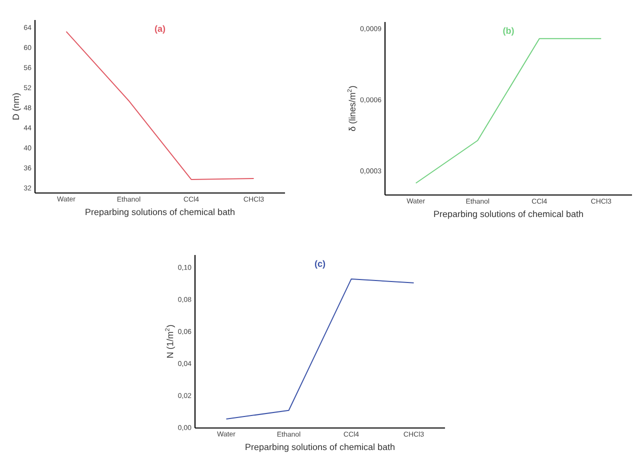 This screenshot has height=469, width=639. Describe the element at coordinates (160, 29) in the screenshot. I see `text: (a)` at that location.